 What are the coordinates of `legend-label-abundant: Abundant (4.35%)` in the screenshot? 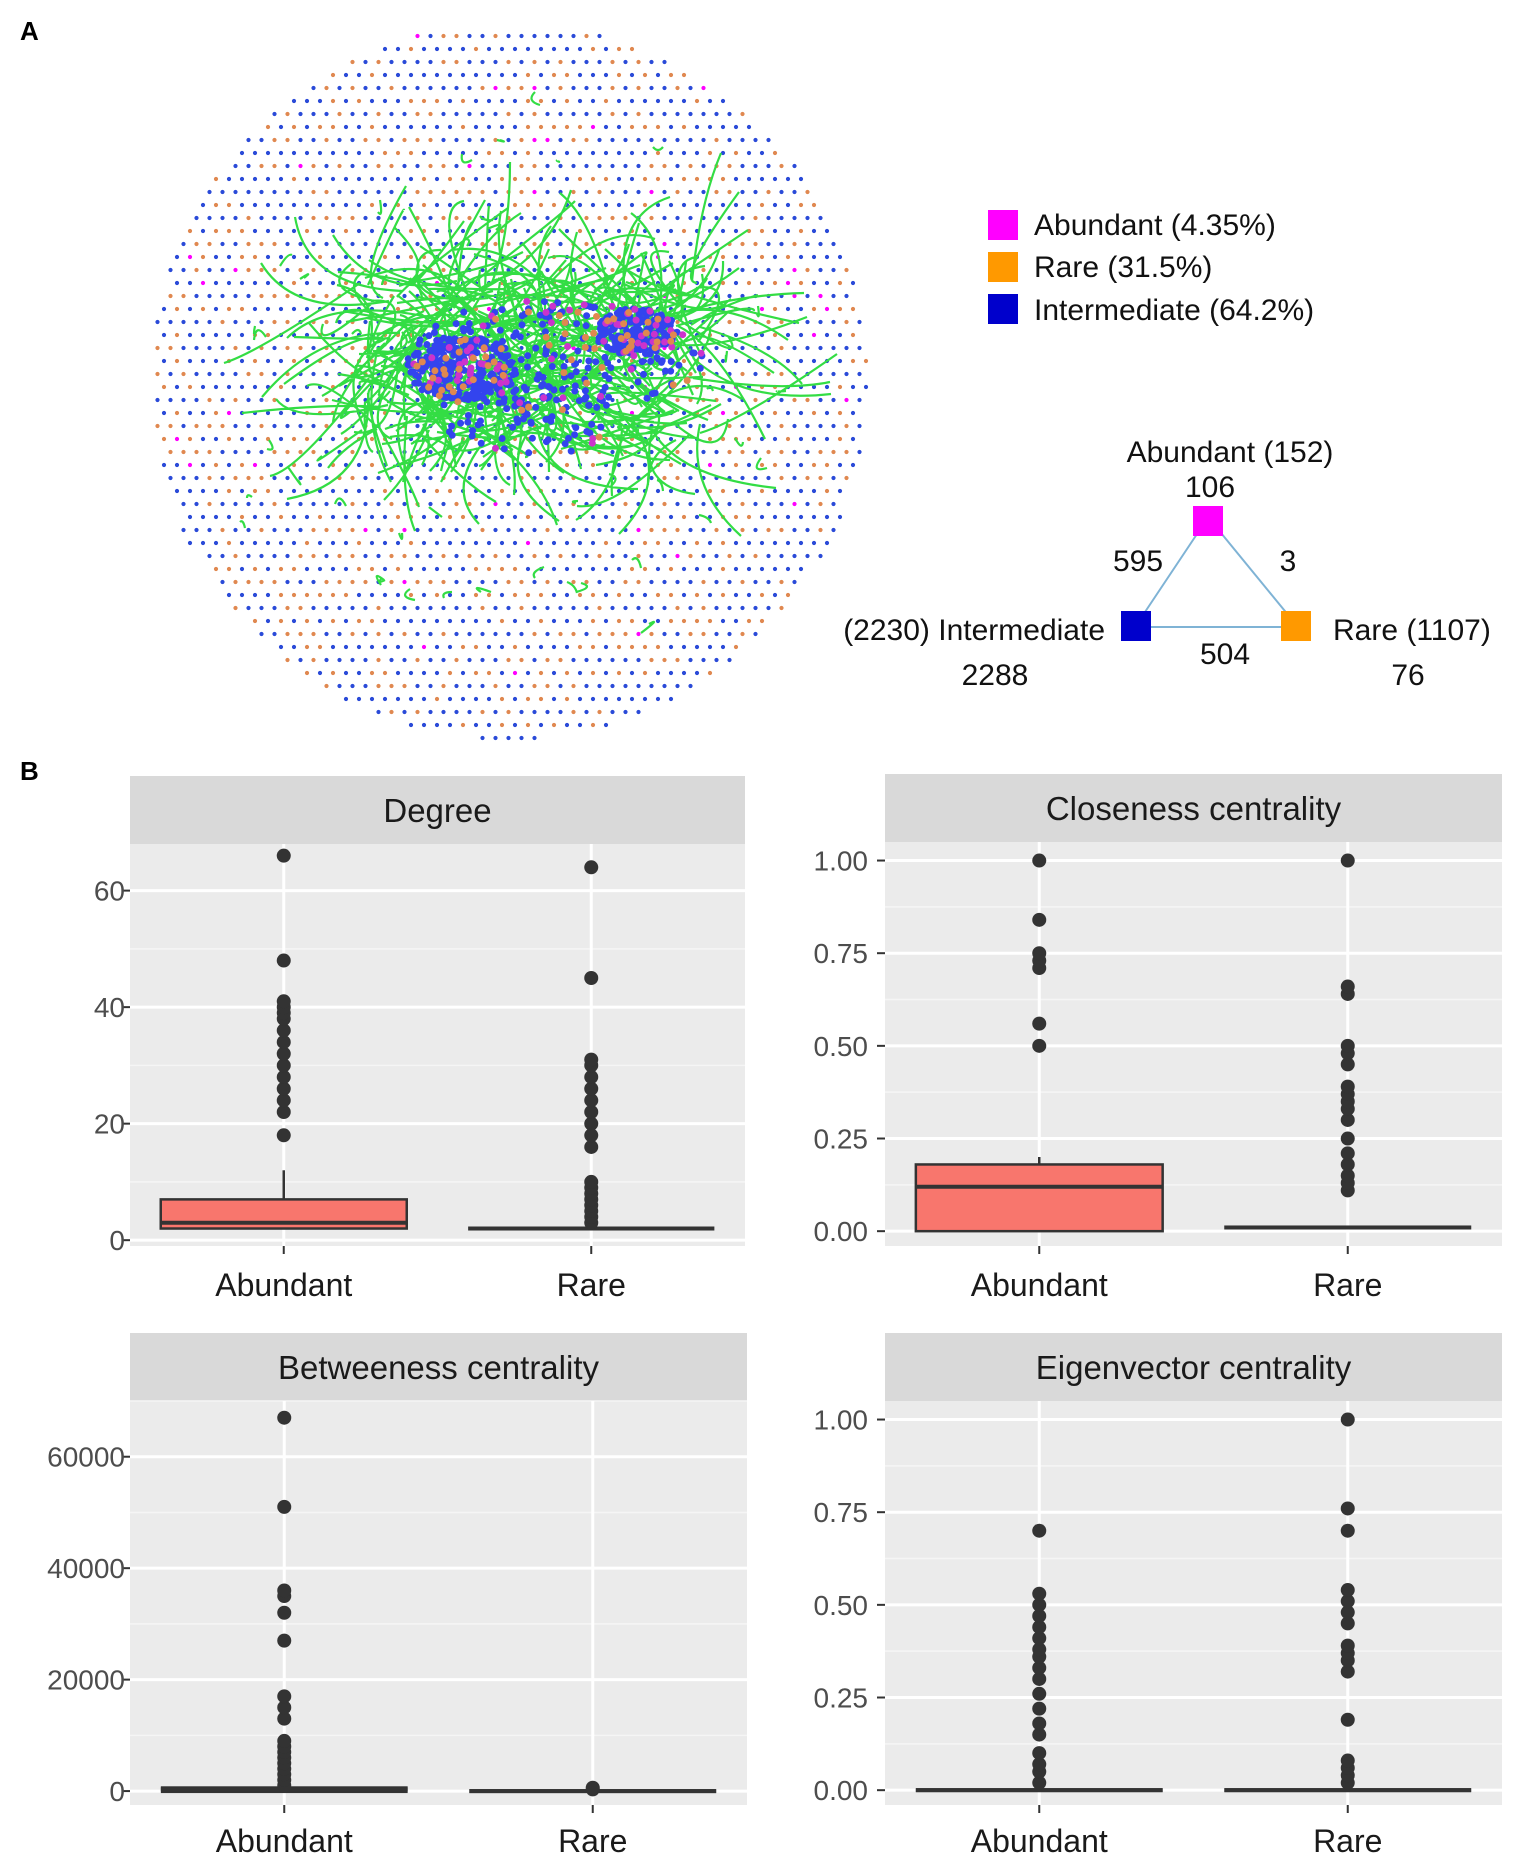 It's located at (1155, 225).